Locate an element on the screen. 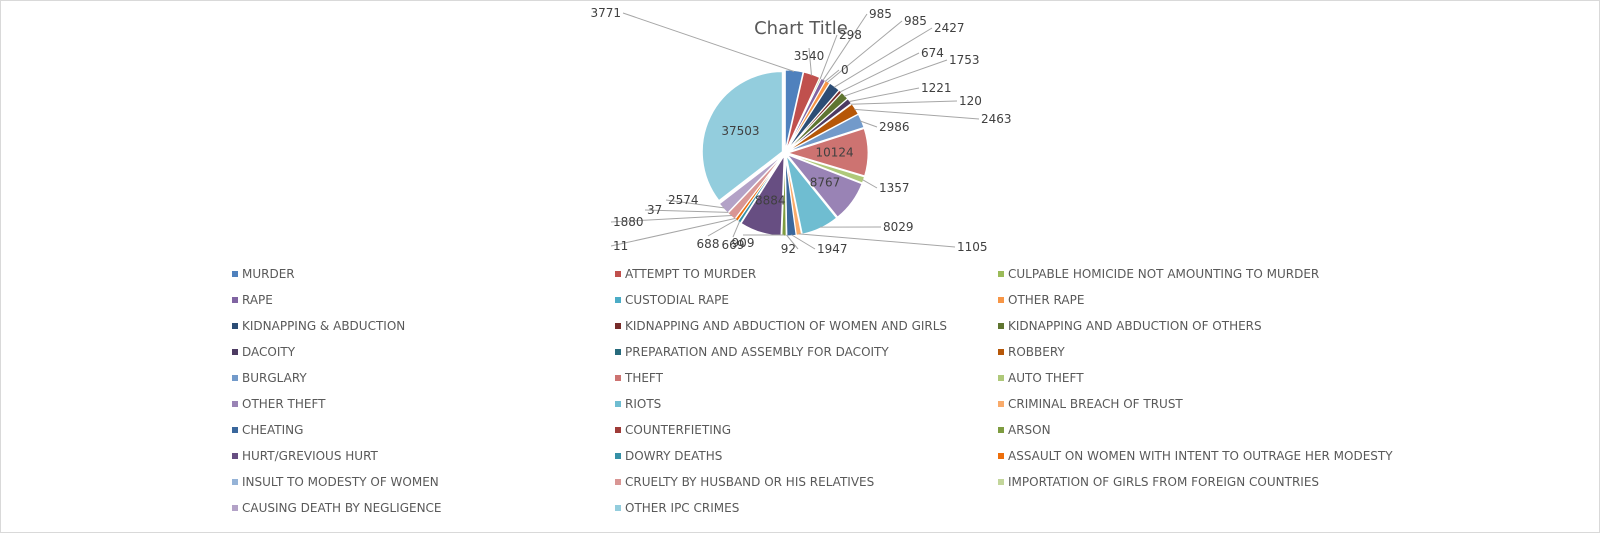  data-label-21: 8884 is located at coordinates (770, 200).